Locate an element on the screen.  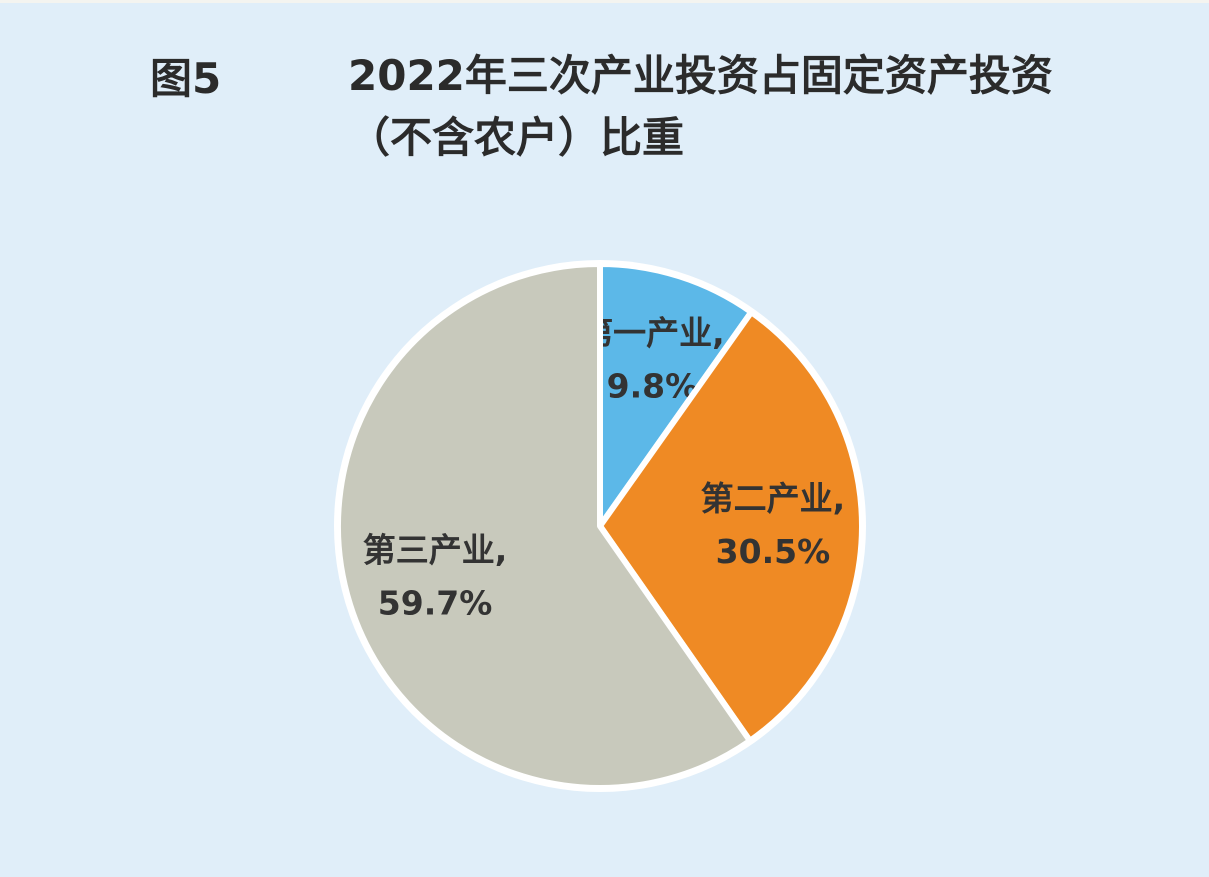
slice-category-label: 第一产业, is located at coordinates (652, 333).